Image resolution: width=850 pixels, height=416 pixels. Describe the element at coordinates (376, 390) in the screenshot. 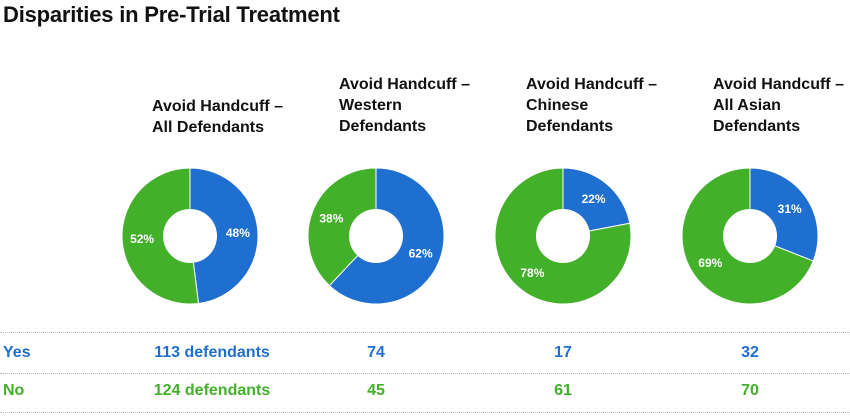

I see `table-cell-no-western: 45` at that location.